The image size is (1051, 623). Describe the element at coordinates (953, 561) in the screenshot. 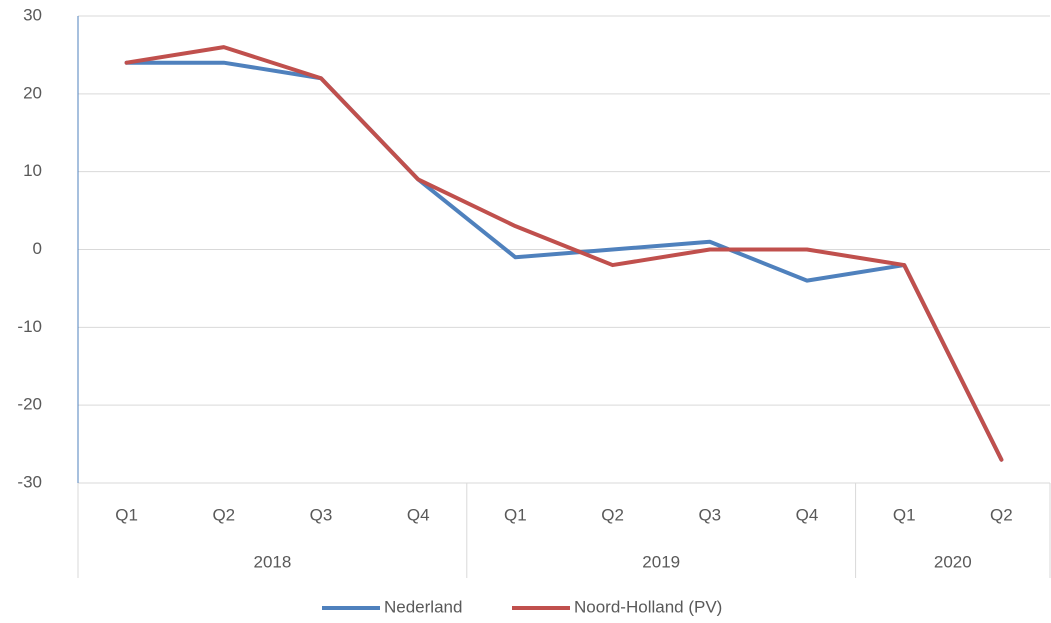

I see `group-label: 2020` at that location.